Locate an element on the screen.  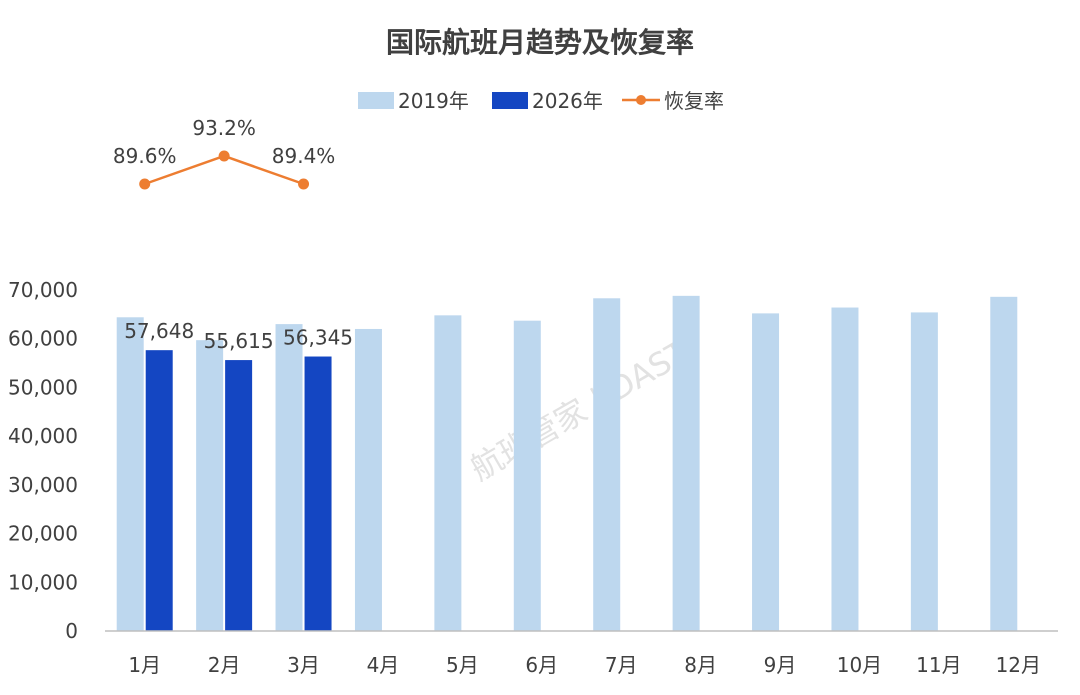
legend-label-recovery: 恢复率 is located at coordinates (694, 101).